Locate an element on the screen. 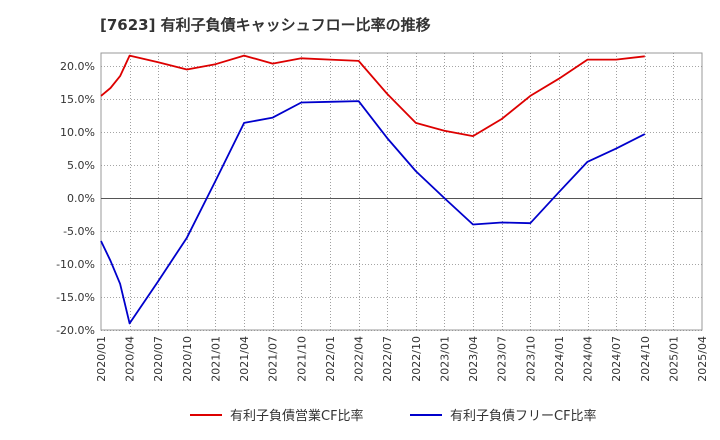 This screenshot has width=720, height=440. x-tick-label: 2023/10 is located at coordinates (530, 359).